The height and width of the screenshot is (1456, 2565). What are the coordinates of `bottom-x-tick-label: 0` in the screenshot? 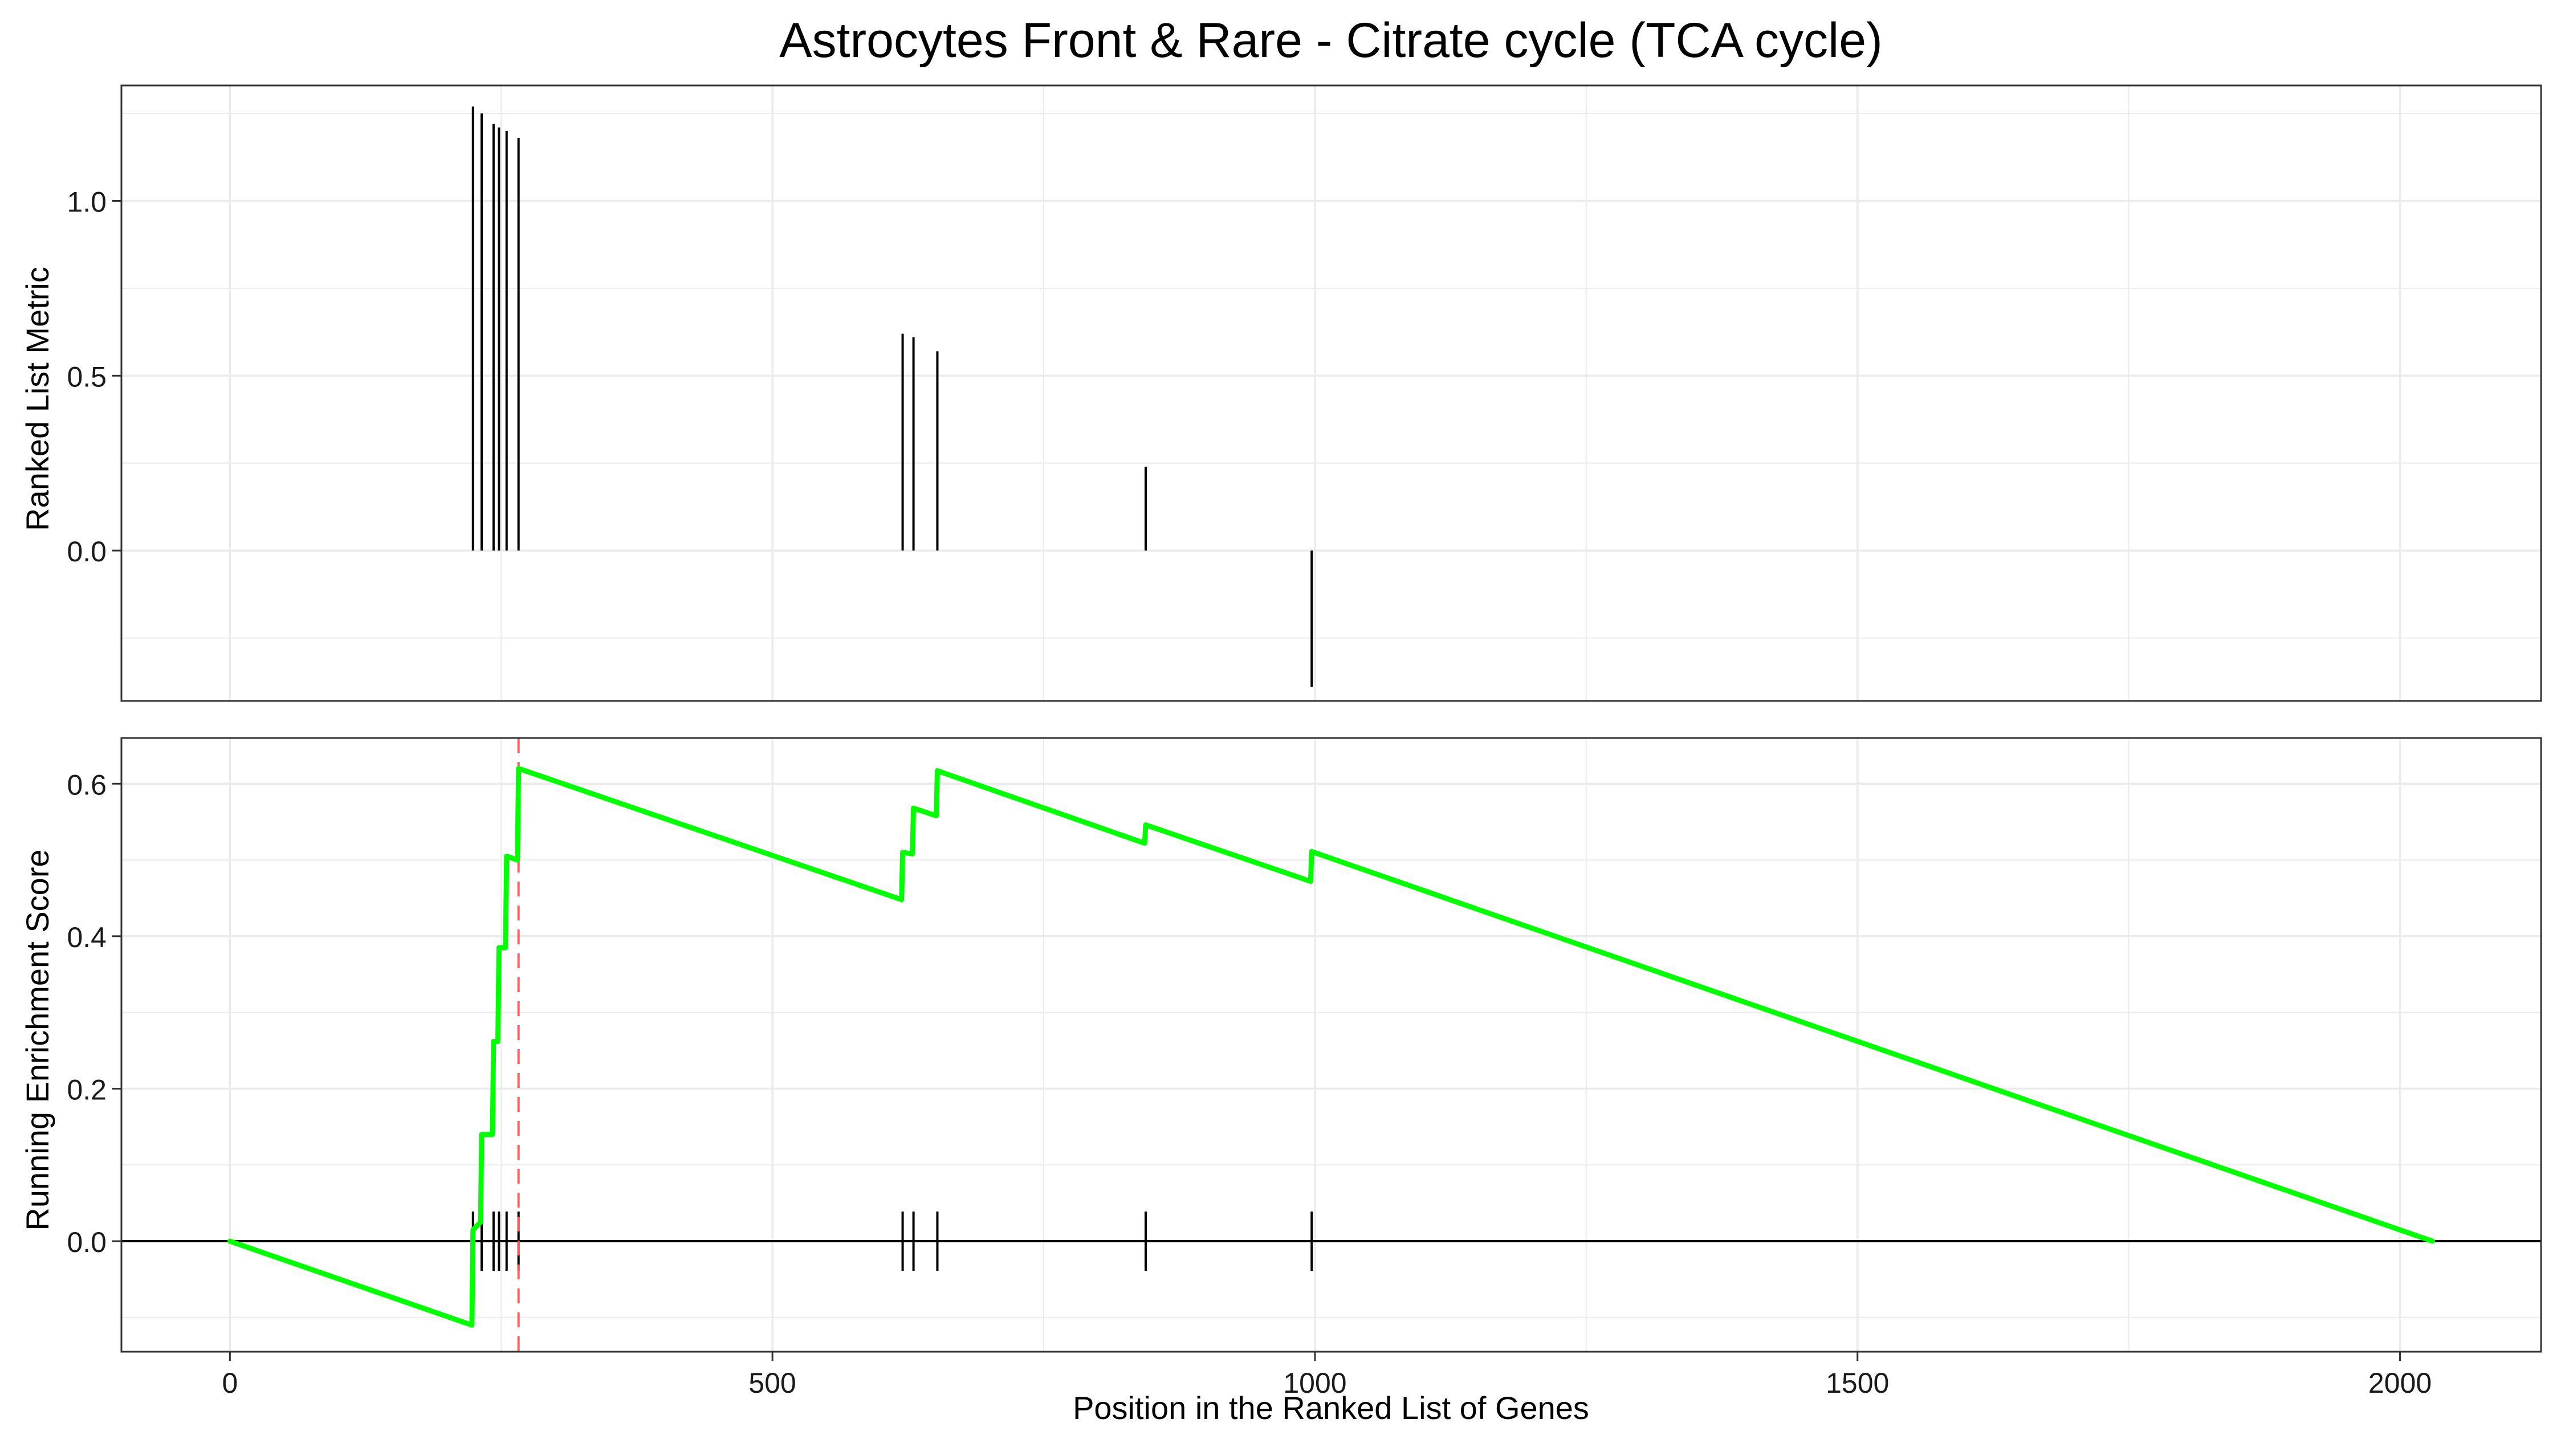 It's located at (230, 1383).